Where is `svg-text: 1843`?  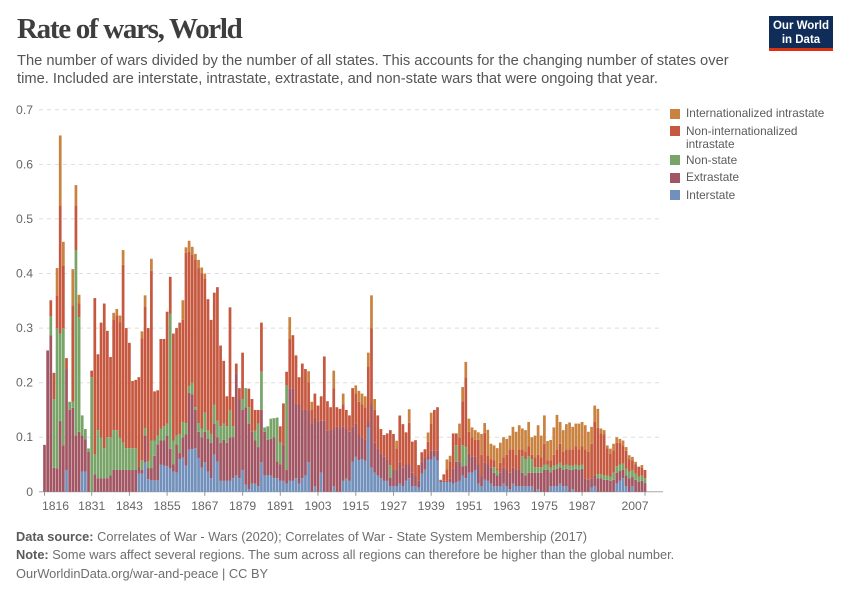 svg-text: 1843 is located at coordinates (129, 506).